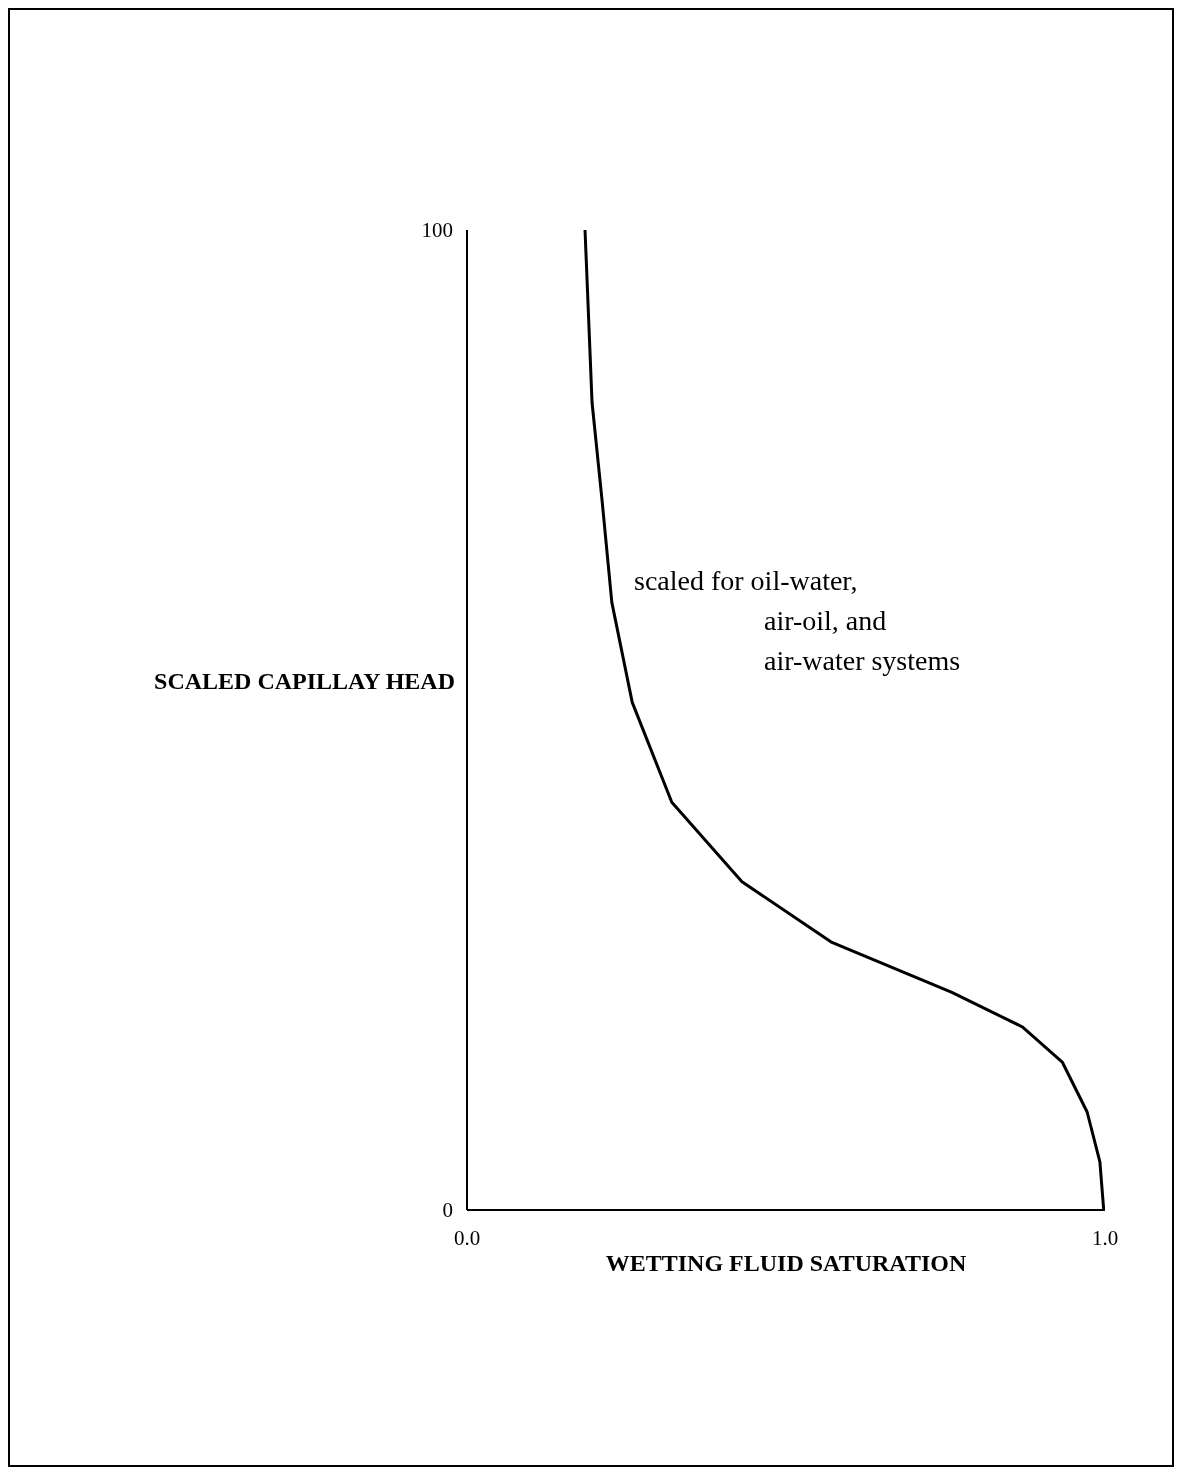 The image size is (1182, 1475). Describe the element at coordinates (437, 230) in the screenshot. I see `y-tick-label: 100` at that location.